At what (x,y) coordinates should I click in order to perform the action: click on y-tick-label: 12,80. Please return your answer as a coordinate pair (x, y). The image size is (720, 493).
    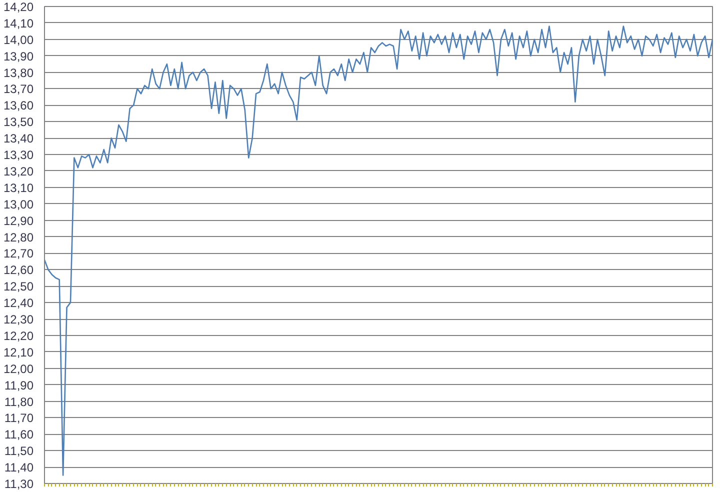
    Looking at the image, I should click on (18, 237).